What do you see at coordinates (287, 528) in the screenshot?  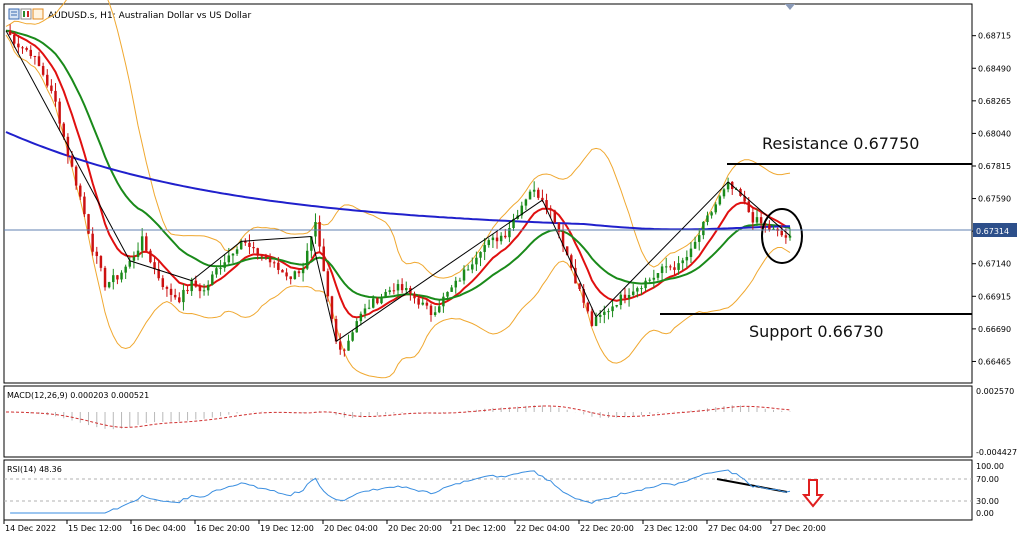 I see `time-tick-label: 19 Dec 12:00` at bounding box center [287, 528].